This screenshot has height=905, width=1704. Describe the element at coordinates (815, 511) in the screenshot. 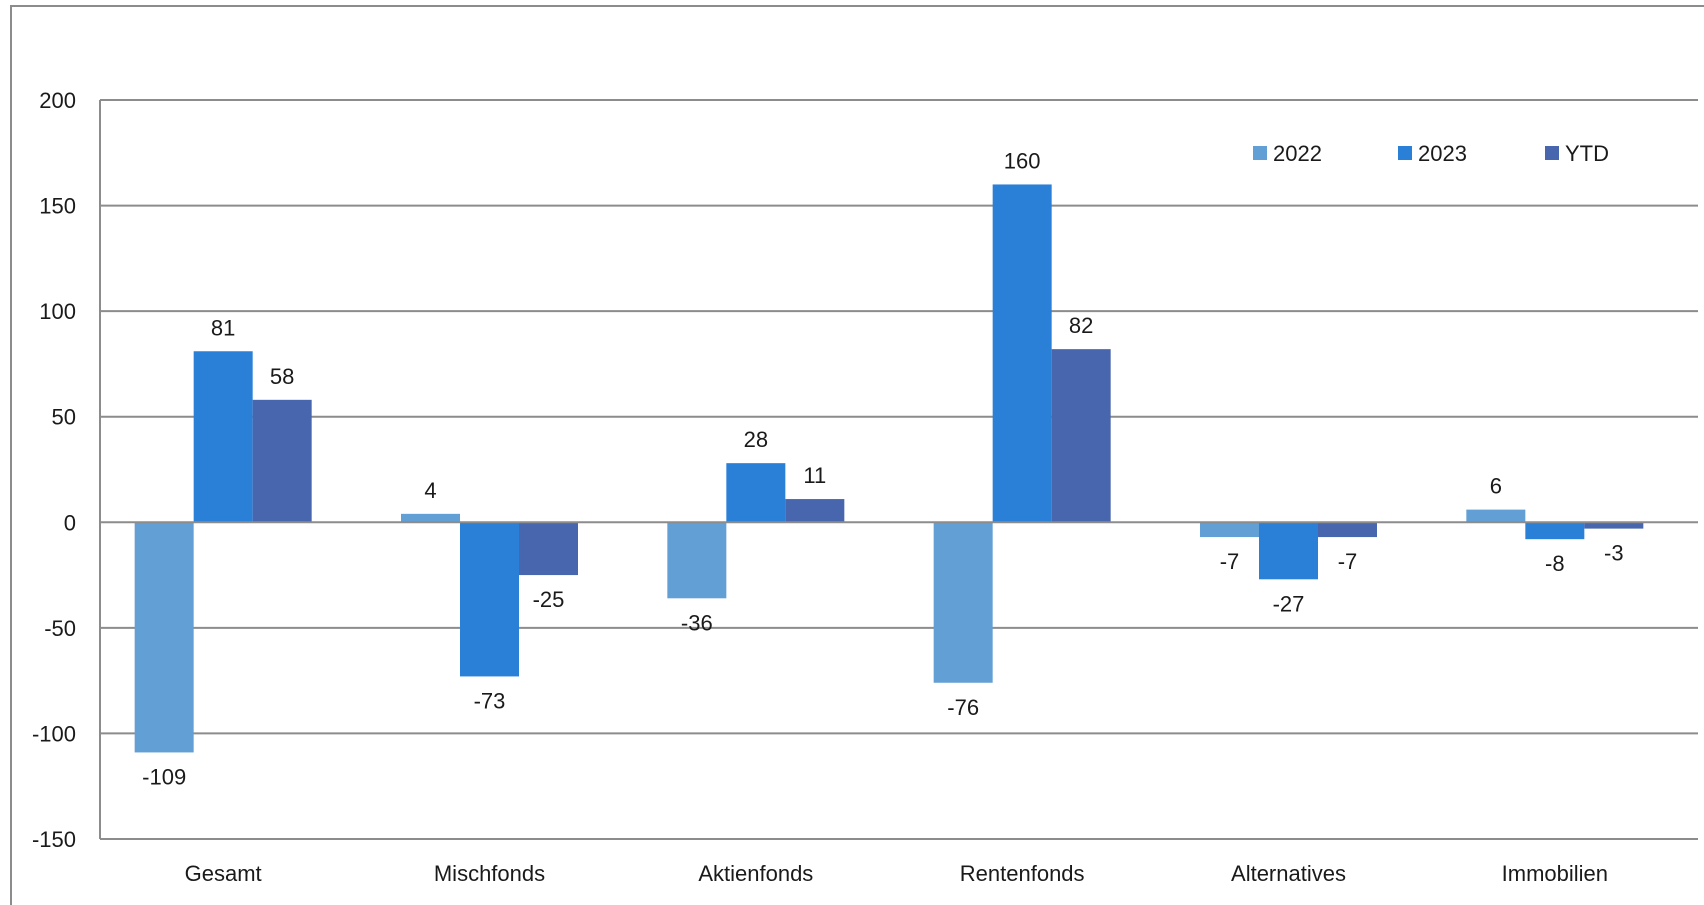

I see `bar-ytd-aktienfonds` at that location.